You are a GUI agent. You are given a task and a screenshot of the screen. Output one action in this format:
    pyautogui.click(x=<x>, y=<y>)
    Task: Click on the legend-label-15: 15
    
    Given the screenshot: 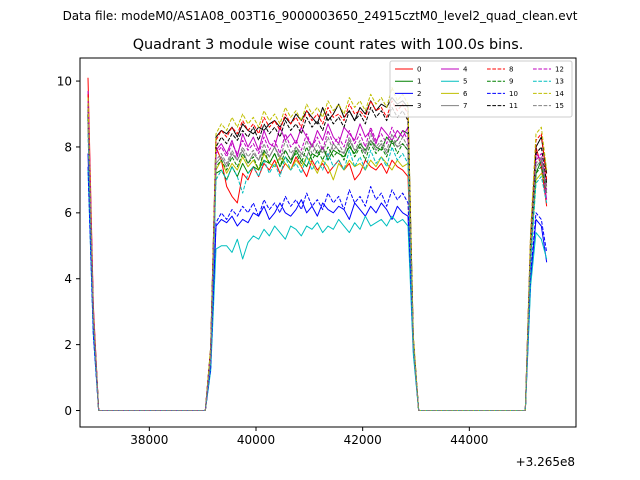 What is the action you would take?
    pyautogui.click(x=559, y=106)
    